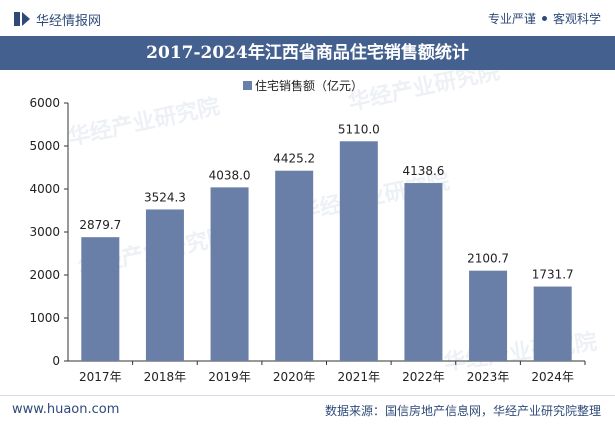  What do you see at coordinates (44, 275) in the screenshot?
I see `y-tick-label: 2000` at bounding box center [44, 275].